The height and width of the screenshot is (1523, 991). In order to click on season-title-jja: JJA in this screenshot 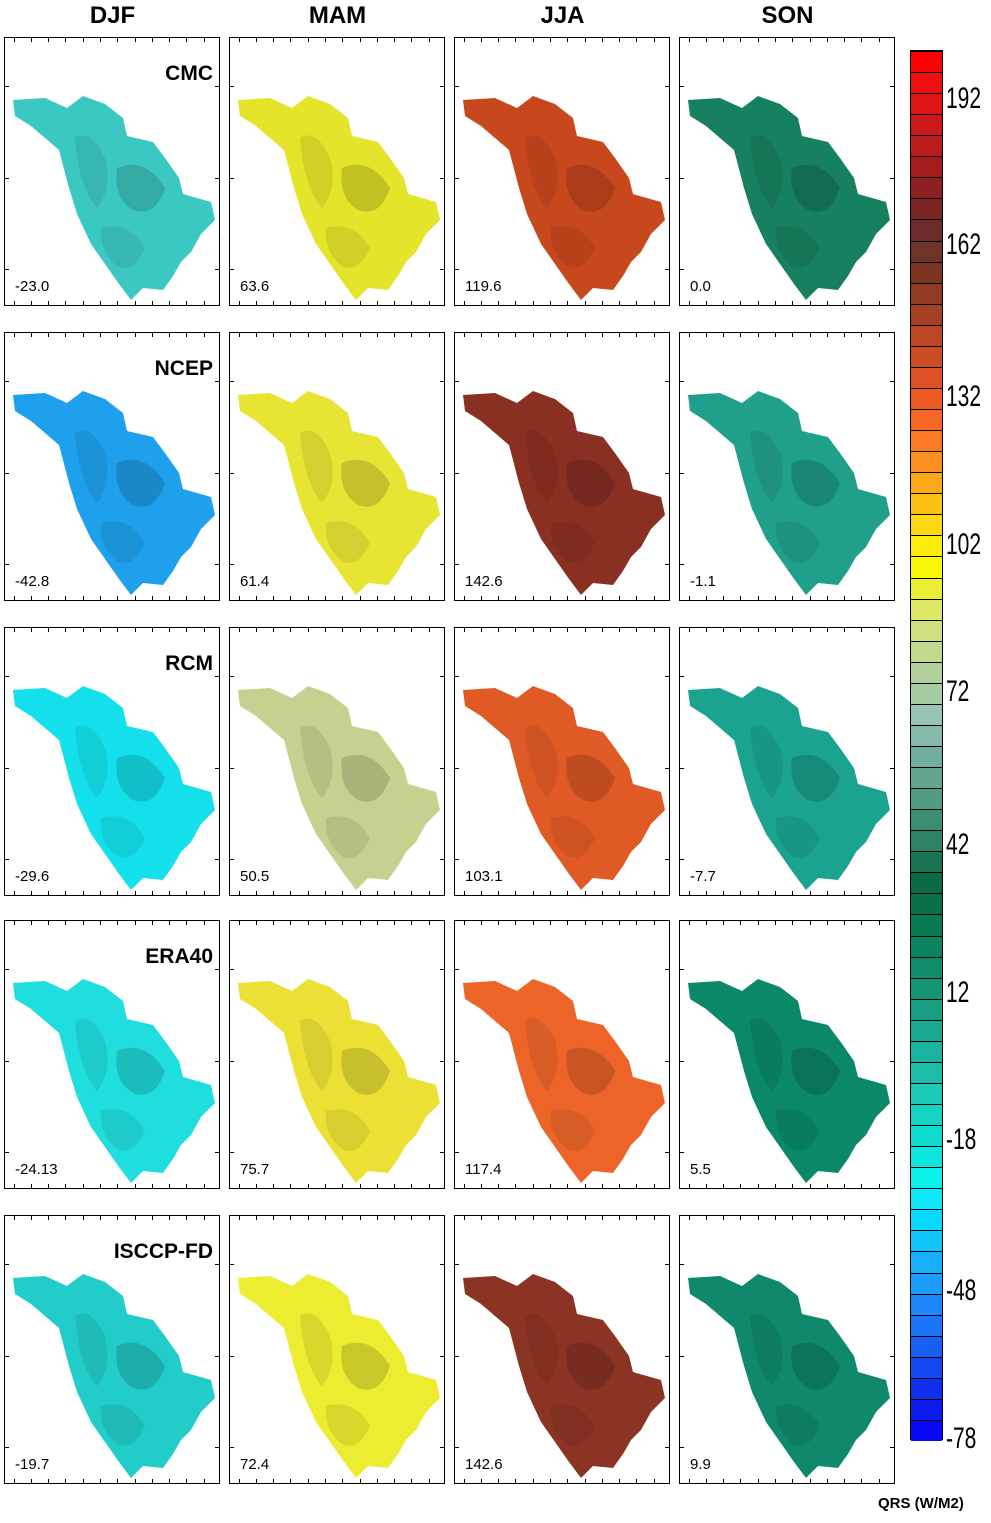, I will do `click(562, 15)`.